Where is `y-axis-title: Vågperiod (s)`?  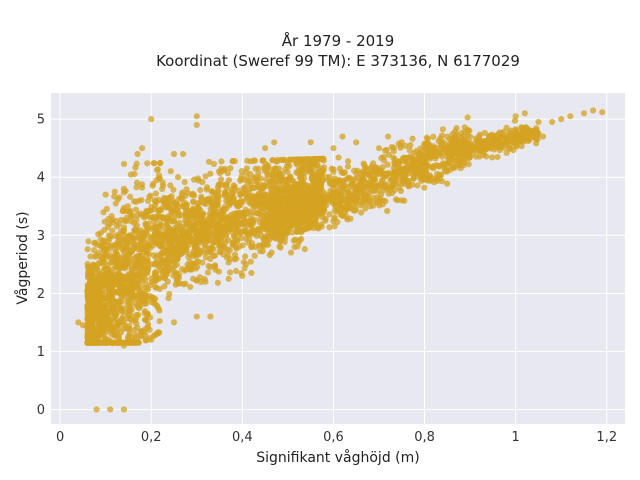 y-axis-title: Vågperiod (s) is located at coordinates (22, 257).